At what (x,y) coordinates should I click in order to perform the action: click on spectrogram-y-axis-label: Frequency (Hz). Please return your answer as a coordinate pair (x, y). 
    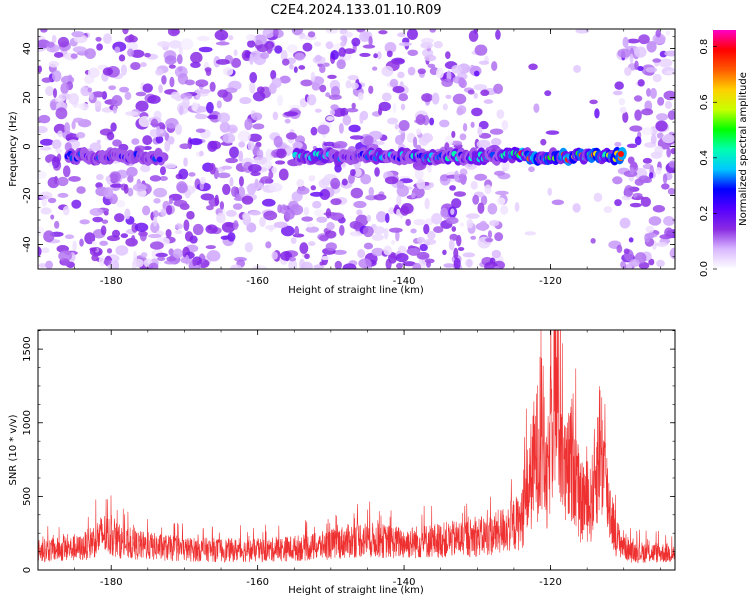
    Looking at the image, I should click on (13, 149).